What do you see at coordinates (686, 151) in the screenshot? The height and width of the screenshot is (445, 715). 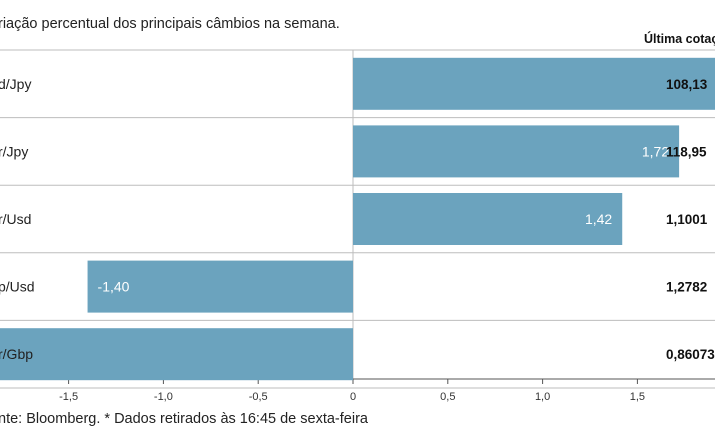 I see `last-quote-value: 118,95` at bounding box center [686, 151].